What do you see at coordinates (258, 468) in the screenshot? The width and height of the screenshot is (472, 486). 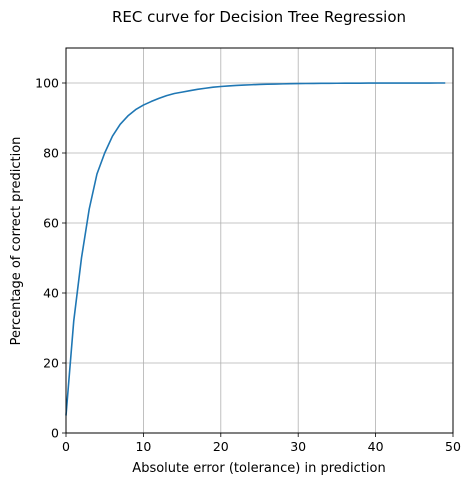 I see `x-axis-label: Absolute error (tolerance) in prediction` at bounding box center [258, 468].